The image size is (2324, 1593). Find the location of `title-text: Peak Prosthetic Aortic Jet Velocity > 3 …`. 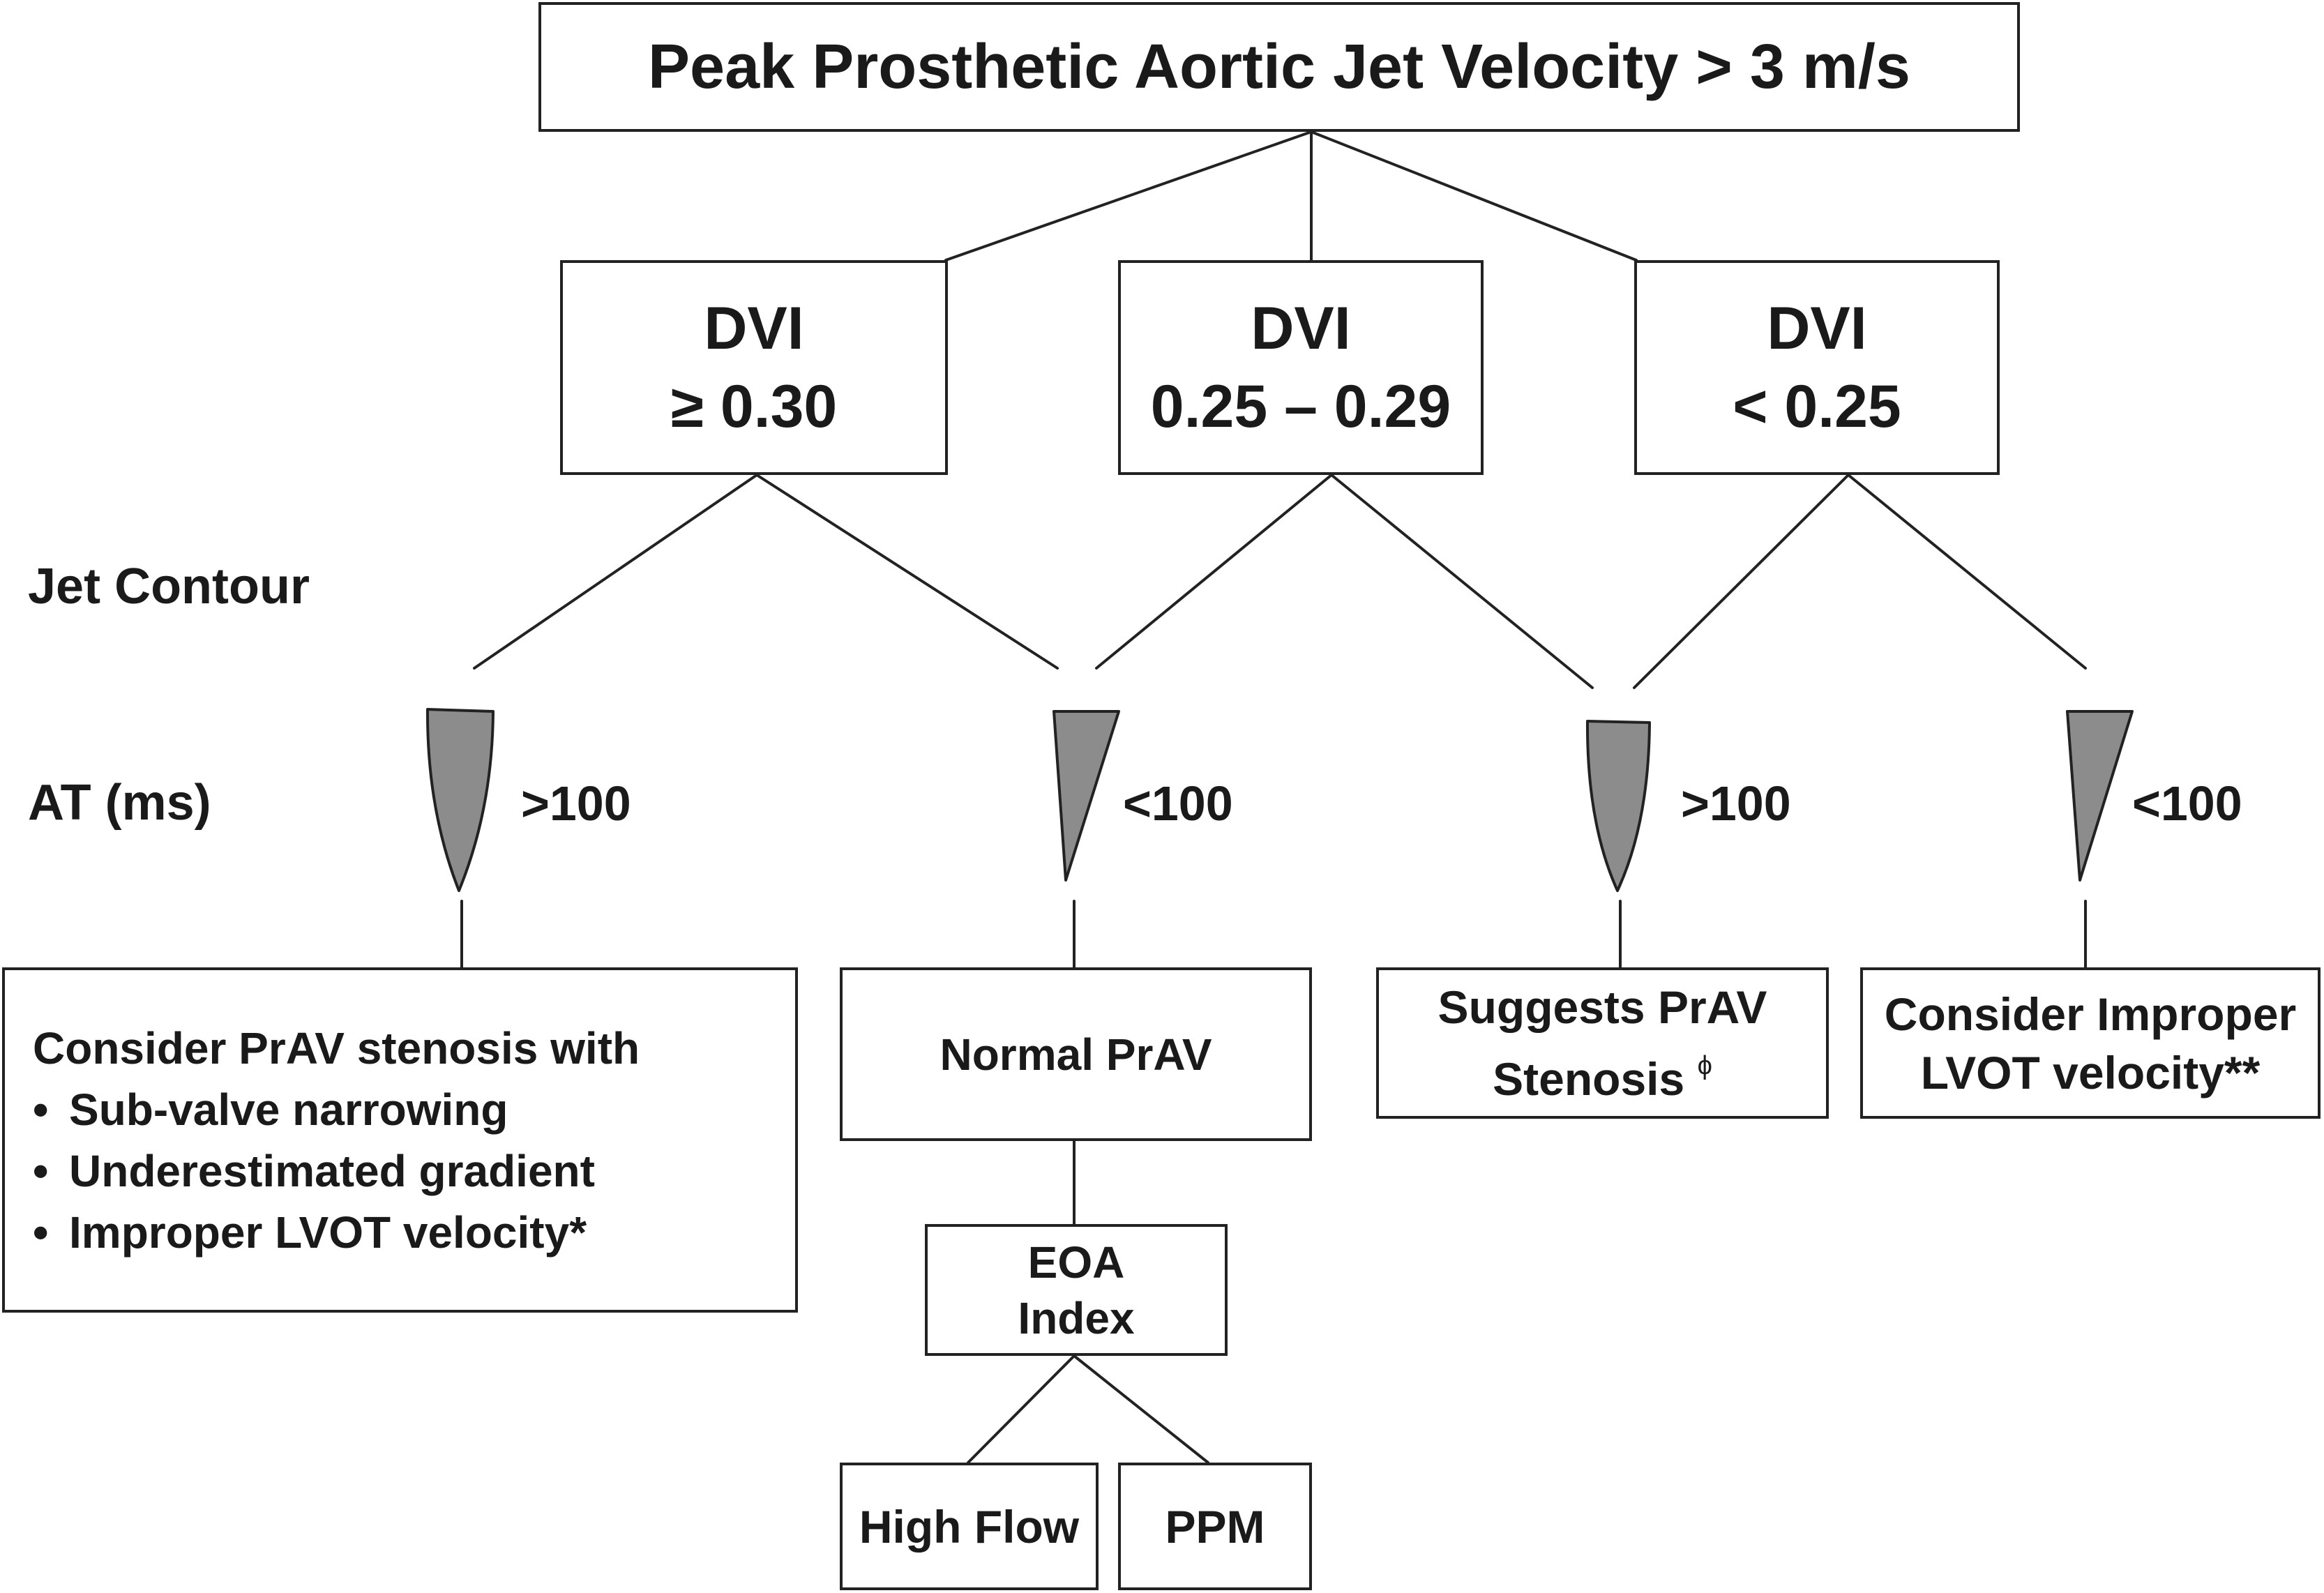

title-text: Peak Prosthetic Aortic Jet Velocity > 3 … is located at coordinates (1279, 66).